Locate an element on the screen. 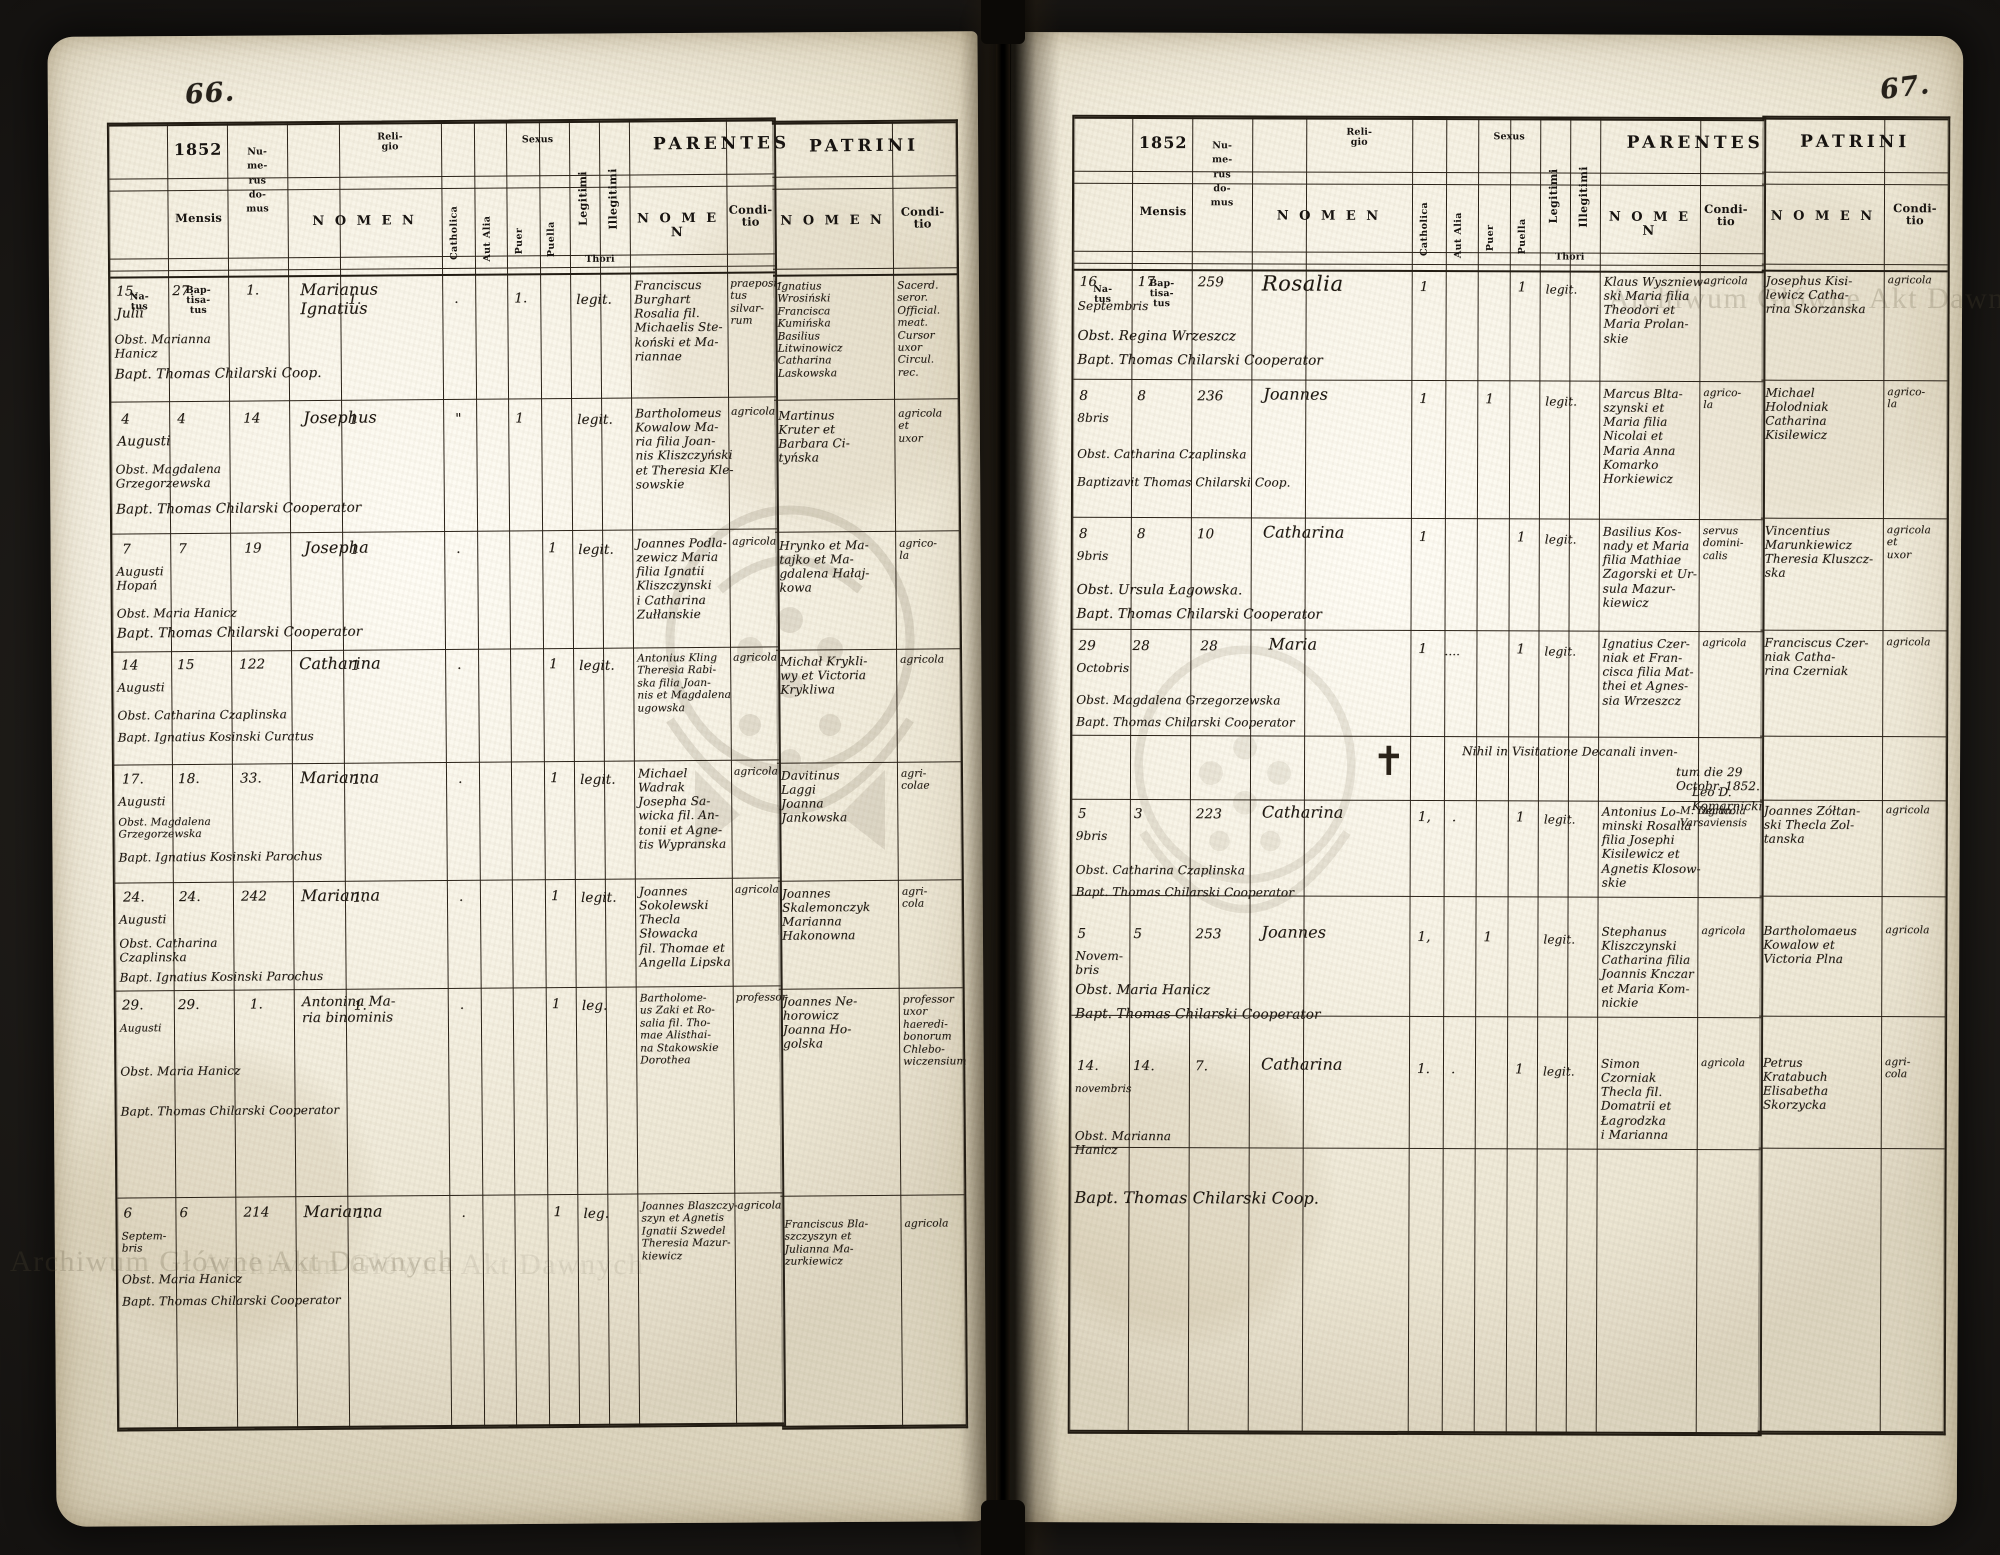 The image size is (2000, 1555). entry-baptisatus: 24. is located at coordinates (189, 897).